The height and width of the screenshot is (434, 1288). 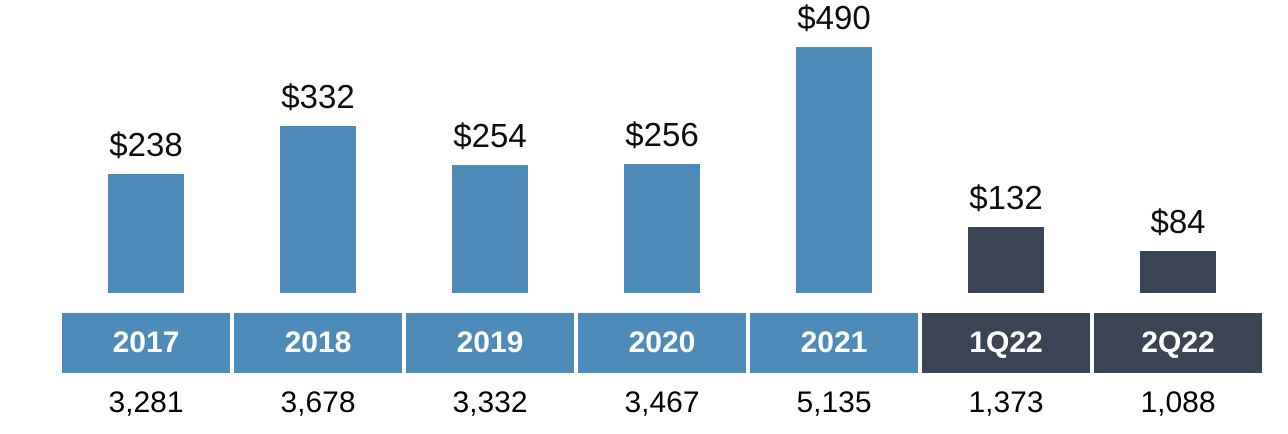 I want to click on category-band-cell: 2018, so click(x=318, y=343).